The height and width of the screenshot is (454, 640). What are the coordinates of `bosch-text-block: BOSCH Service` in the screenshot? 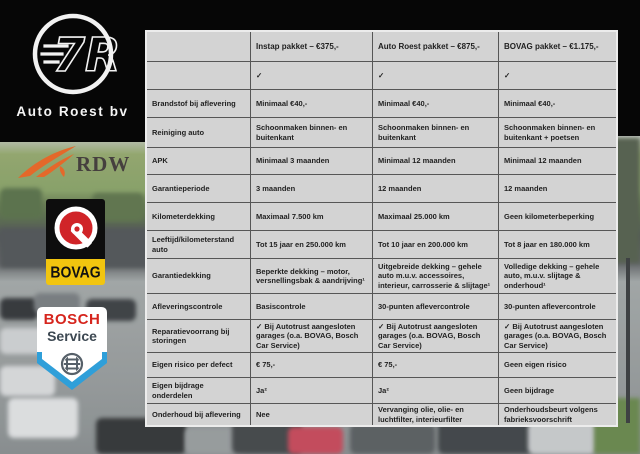 It's located at (72, 325).